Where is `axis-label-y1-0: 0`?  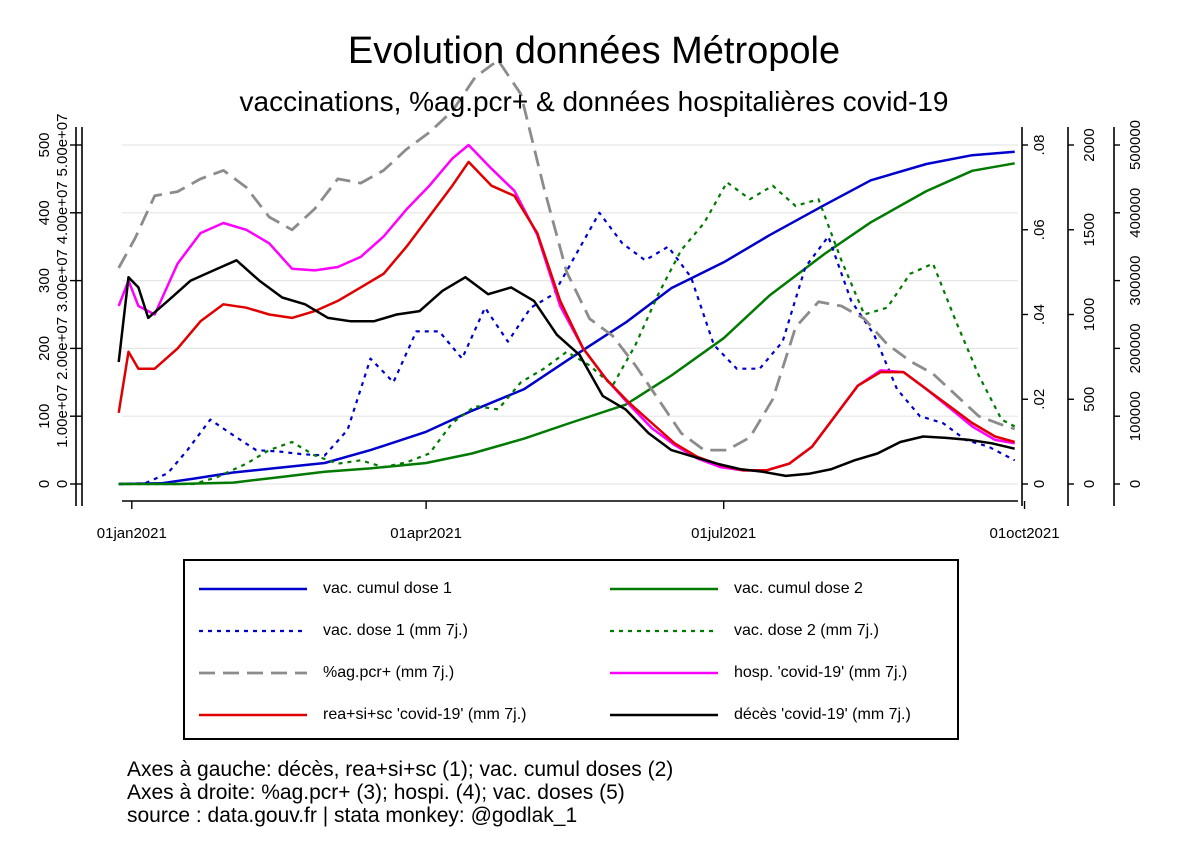
axis-label-y1-0: 0 is located at coordinates (44, 484).